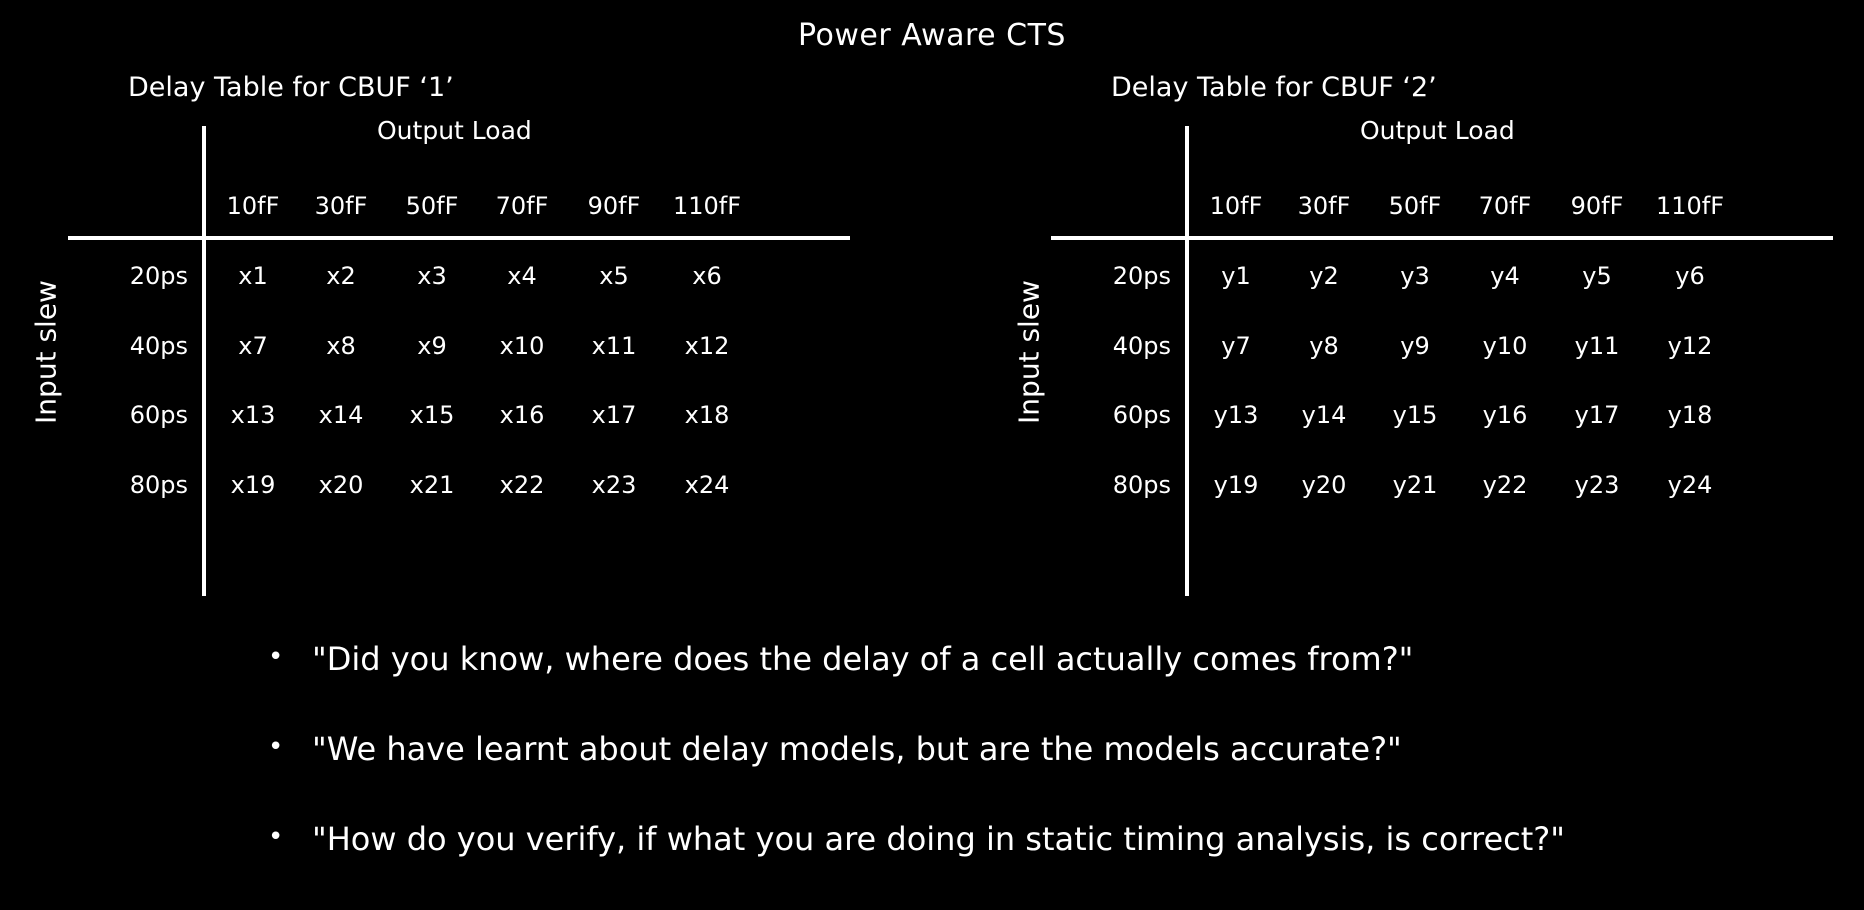 The image size is (1864, 910). Describe the element at coordinates (341, 346) in the screenshot. I see `delay-cell: x8` at that location.